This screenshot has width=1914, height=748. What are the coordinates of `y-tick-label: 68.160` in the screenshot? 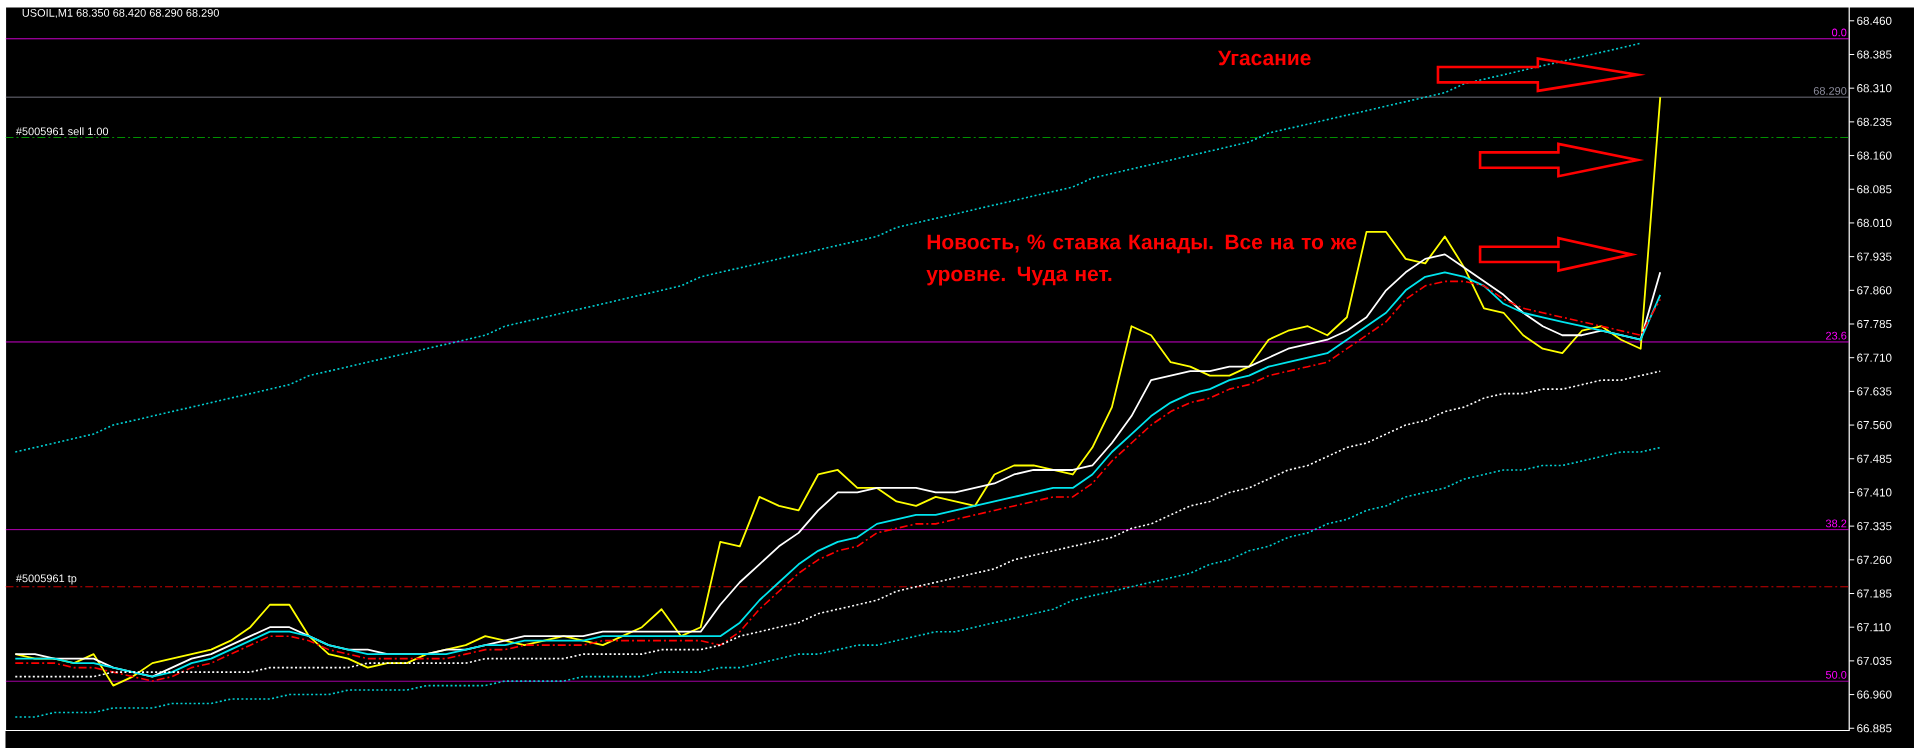 It's located at (1874, 155).